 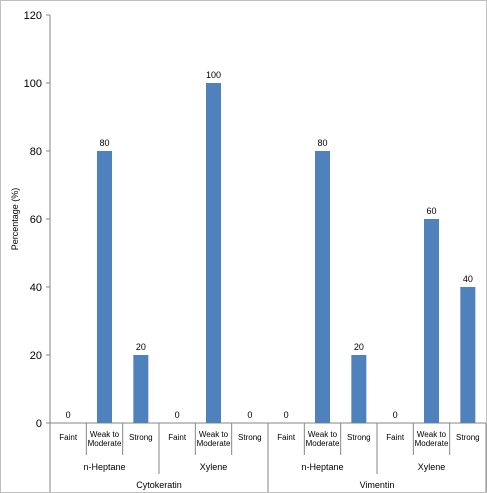 I want to click on y-tick-label: 20, so click(x=36, y=356).